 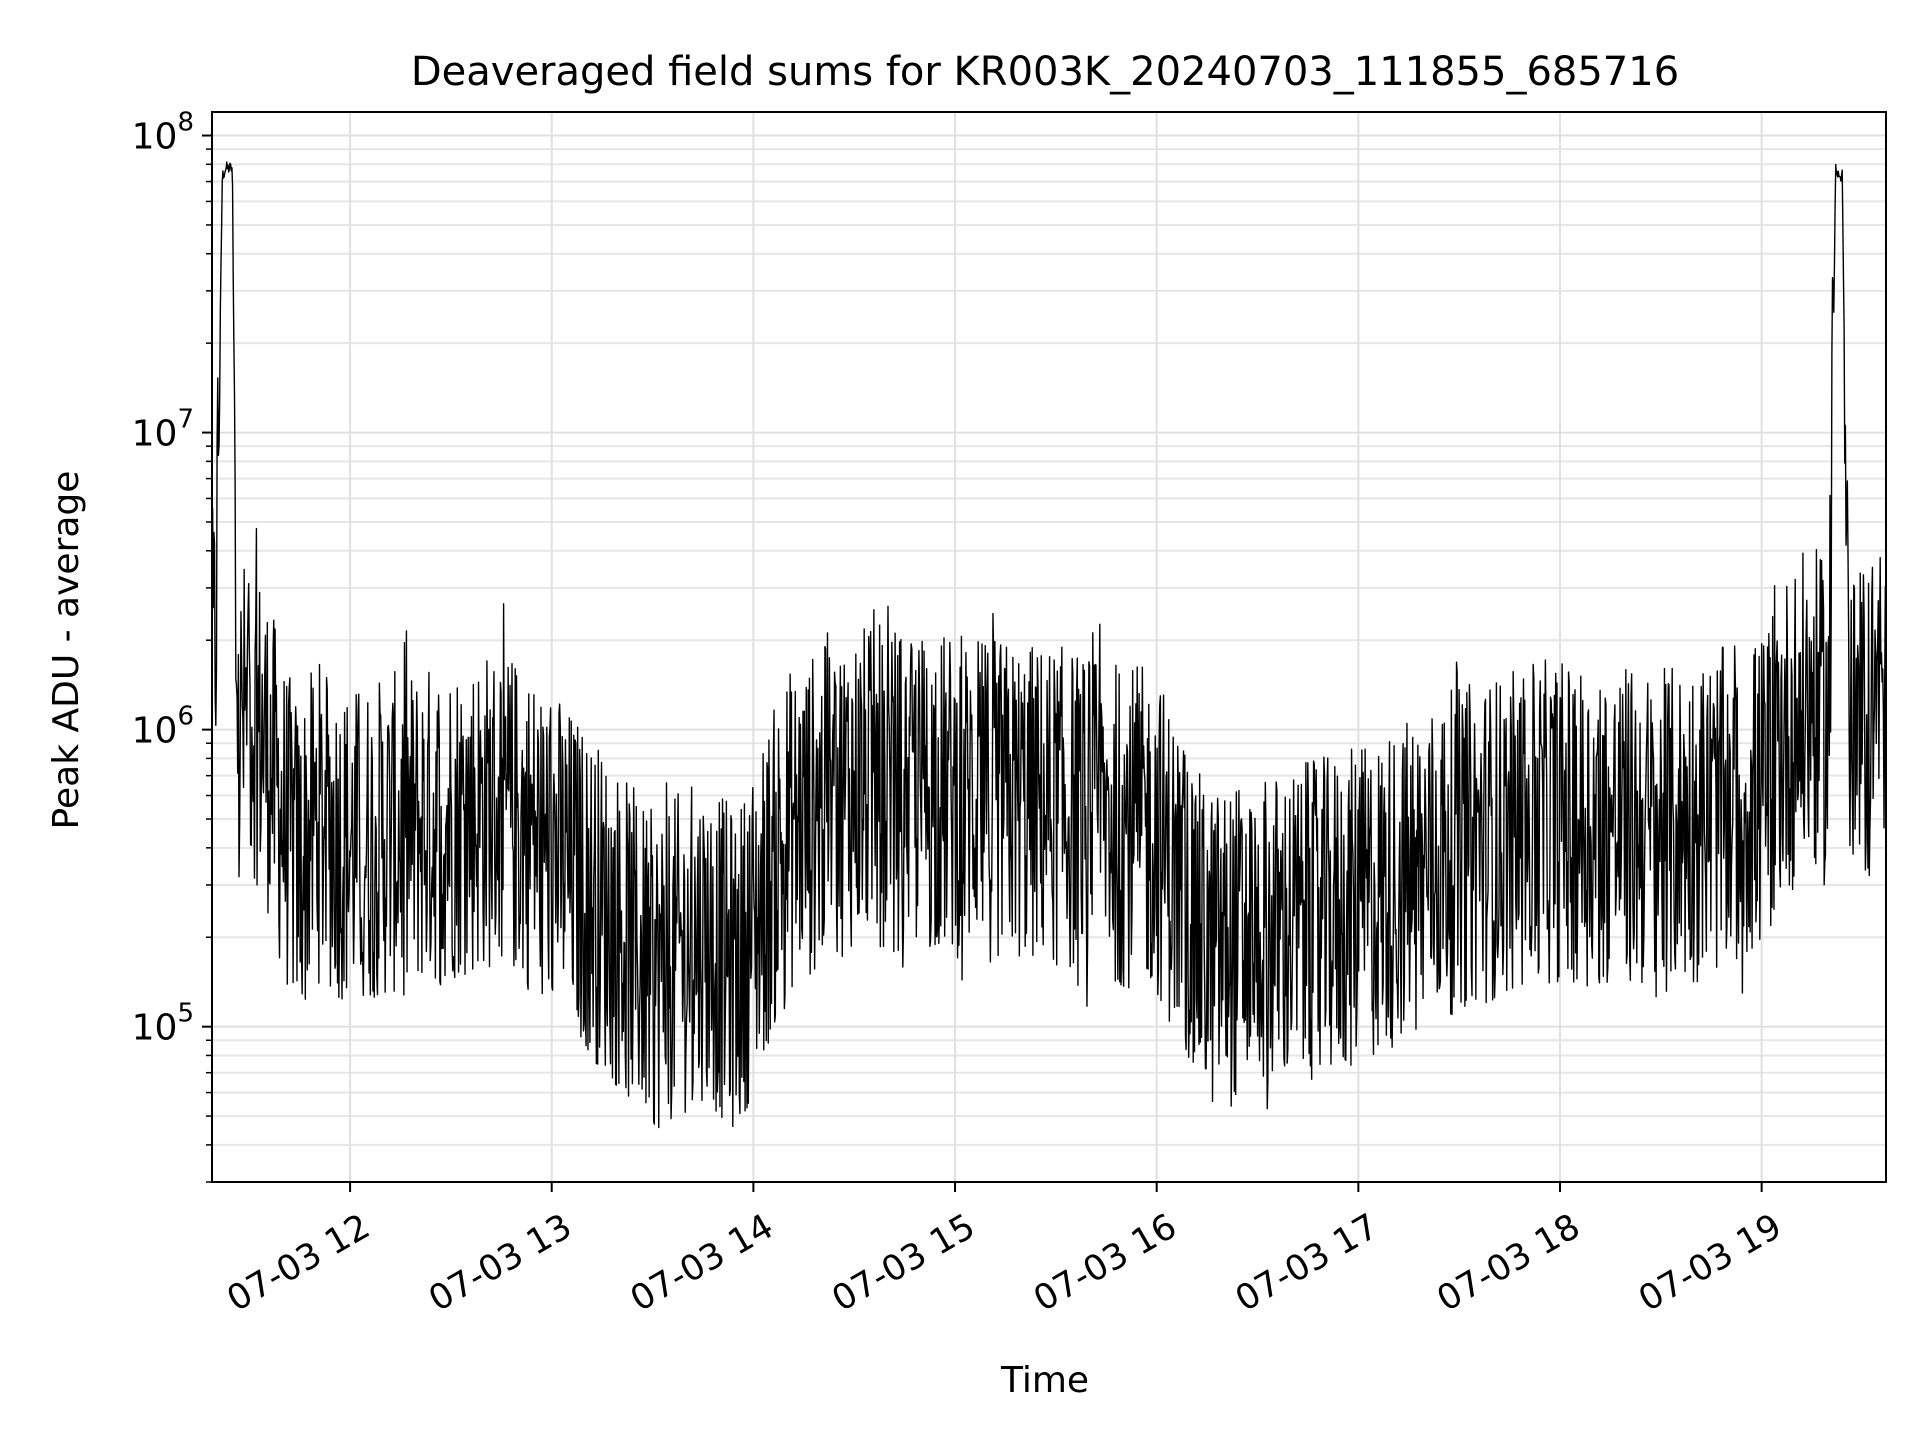 What do you see at coordinates (66, 650) in the screenshot?
I see `y-axis-label: Peak ADU - average` at bounding box center [66, 650].